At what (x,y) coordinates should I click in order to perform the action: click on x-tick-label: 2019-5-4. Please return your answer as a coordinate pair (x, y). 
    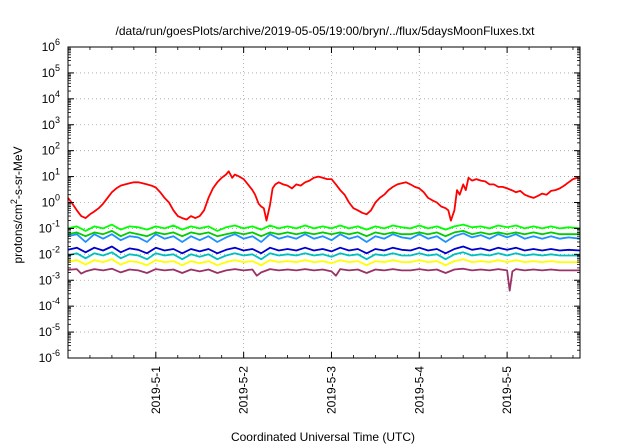
    Looking at the image, I should click on (419, 390).